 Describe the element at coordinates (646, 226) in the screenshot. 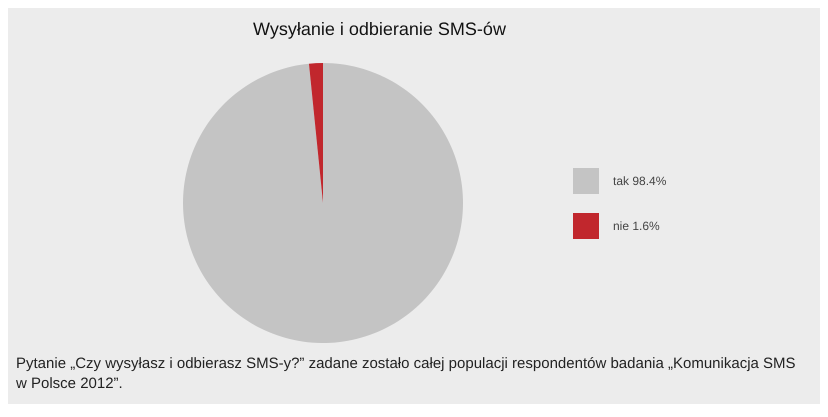

I see `data-label: 1.6%` at that location.